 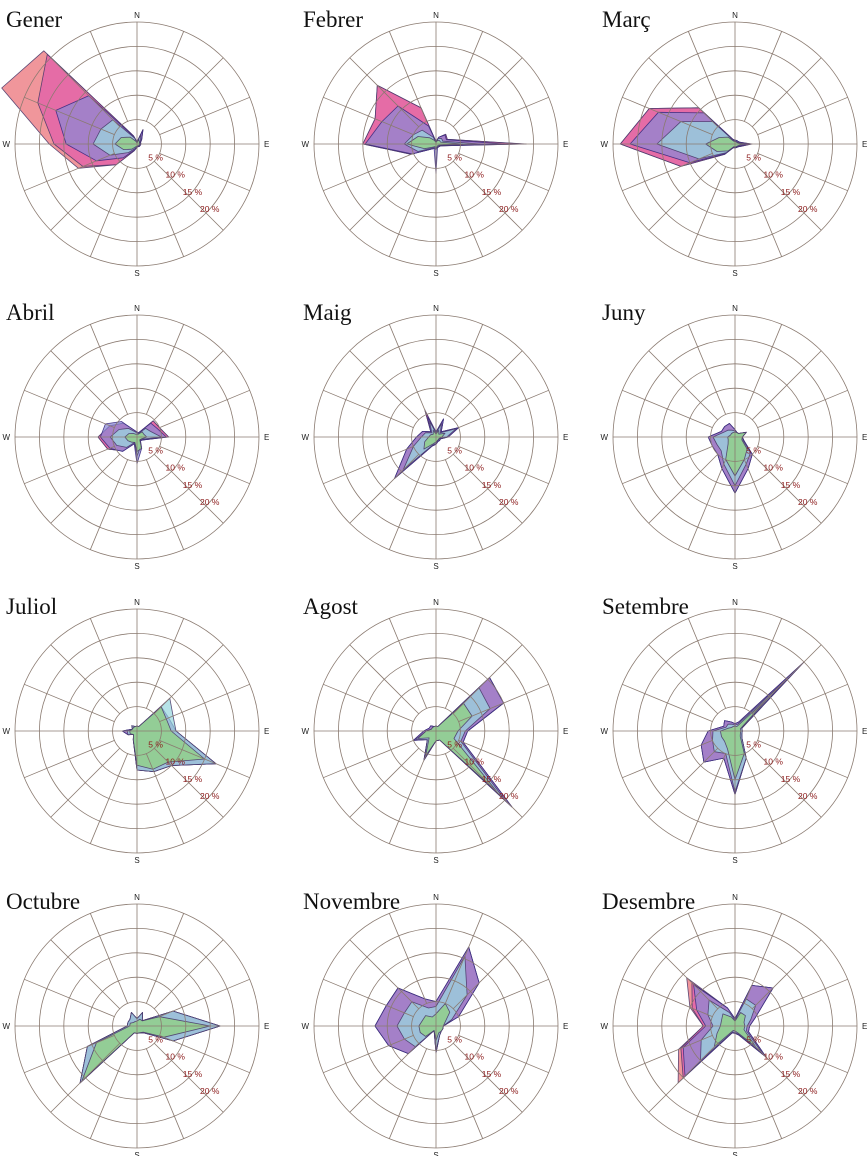 What do you see at coordinates (648, 901) in the screenshot?
I see `month-title: Desembre` at bounding box center [648, 901].